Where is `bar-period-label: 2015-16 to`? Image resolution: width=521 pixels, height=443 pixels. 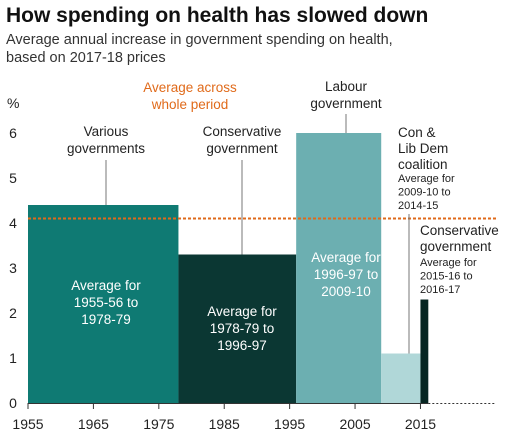 bar-period-label: 2015-16 to is located at coordinates (446, 277).